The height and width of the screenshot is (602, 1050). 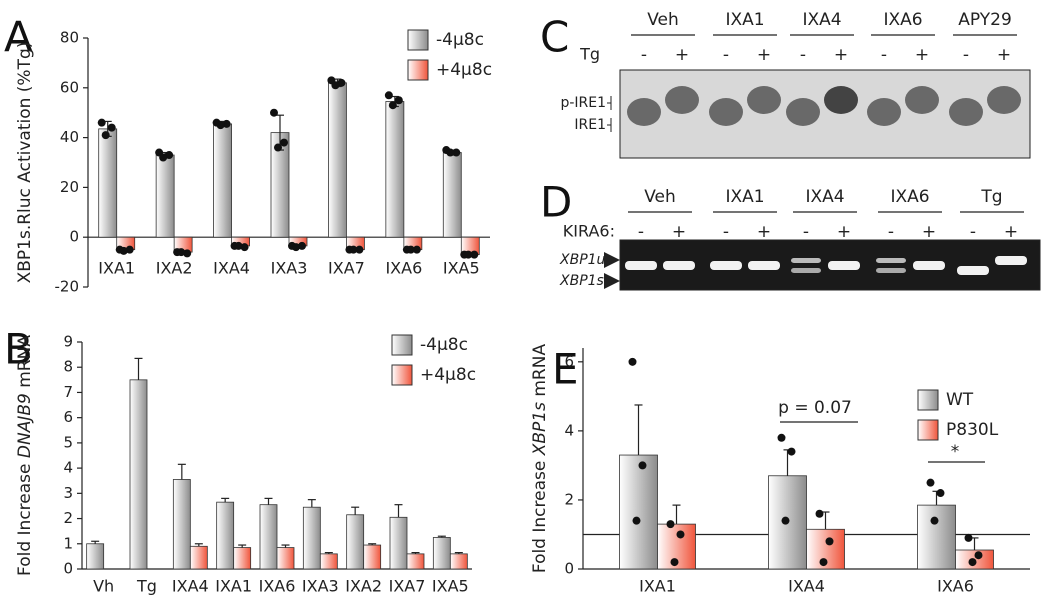 What do you see at coordinates (68, 468) in the screenshot?
I see `y-tick-label: 4` at bounding box center [68, 468].